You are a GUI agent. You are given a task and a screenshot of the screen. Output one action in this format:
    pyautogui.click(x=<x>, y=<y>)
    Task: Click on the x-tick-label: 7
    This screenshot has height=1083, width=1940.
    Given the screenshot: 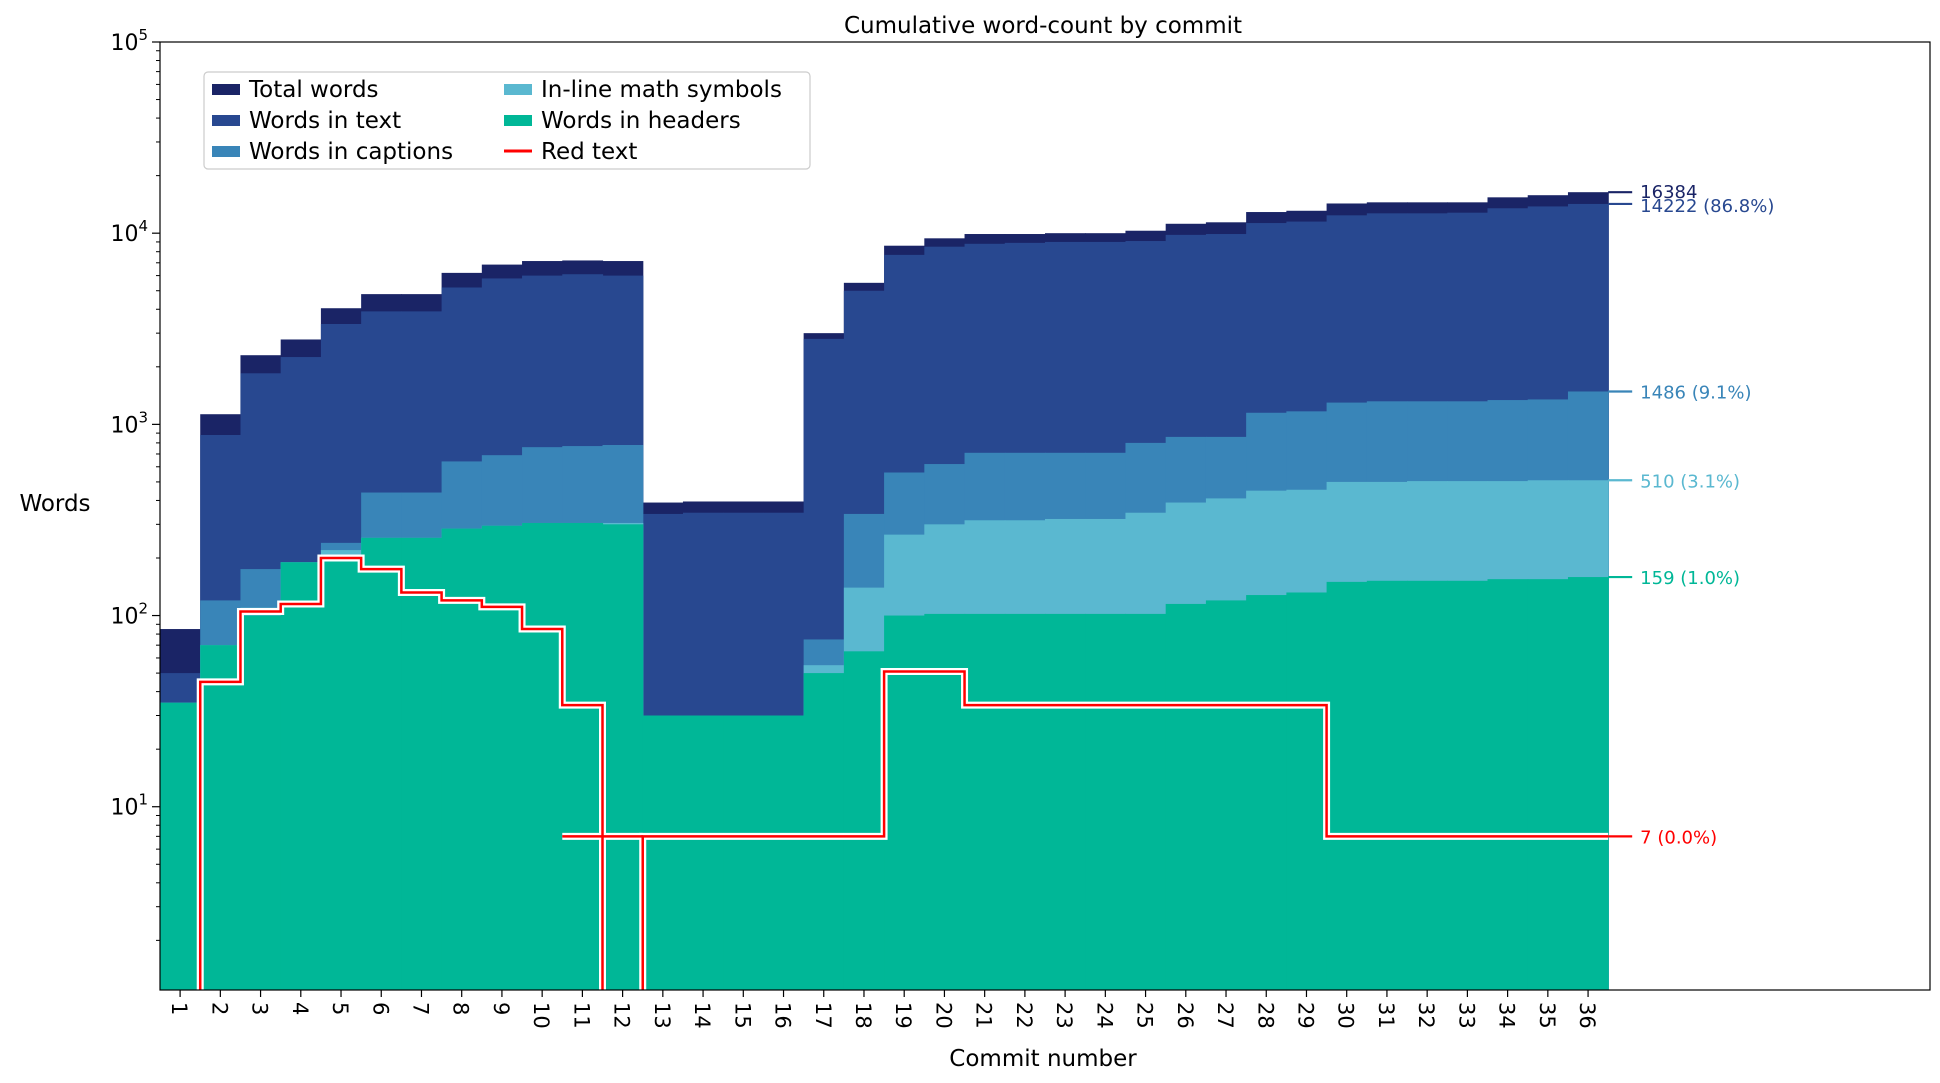 What is the action you would take?
    pyautogui.click(x=420, y=1008)
    